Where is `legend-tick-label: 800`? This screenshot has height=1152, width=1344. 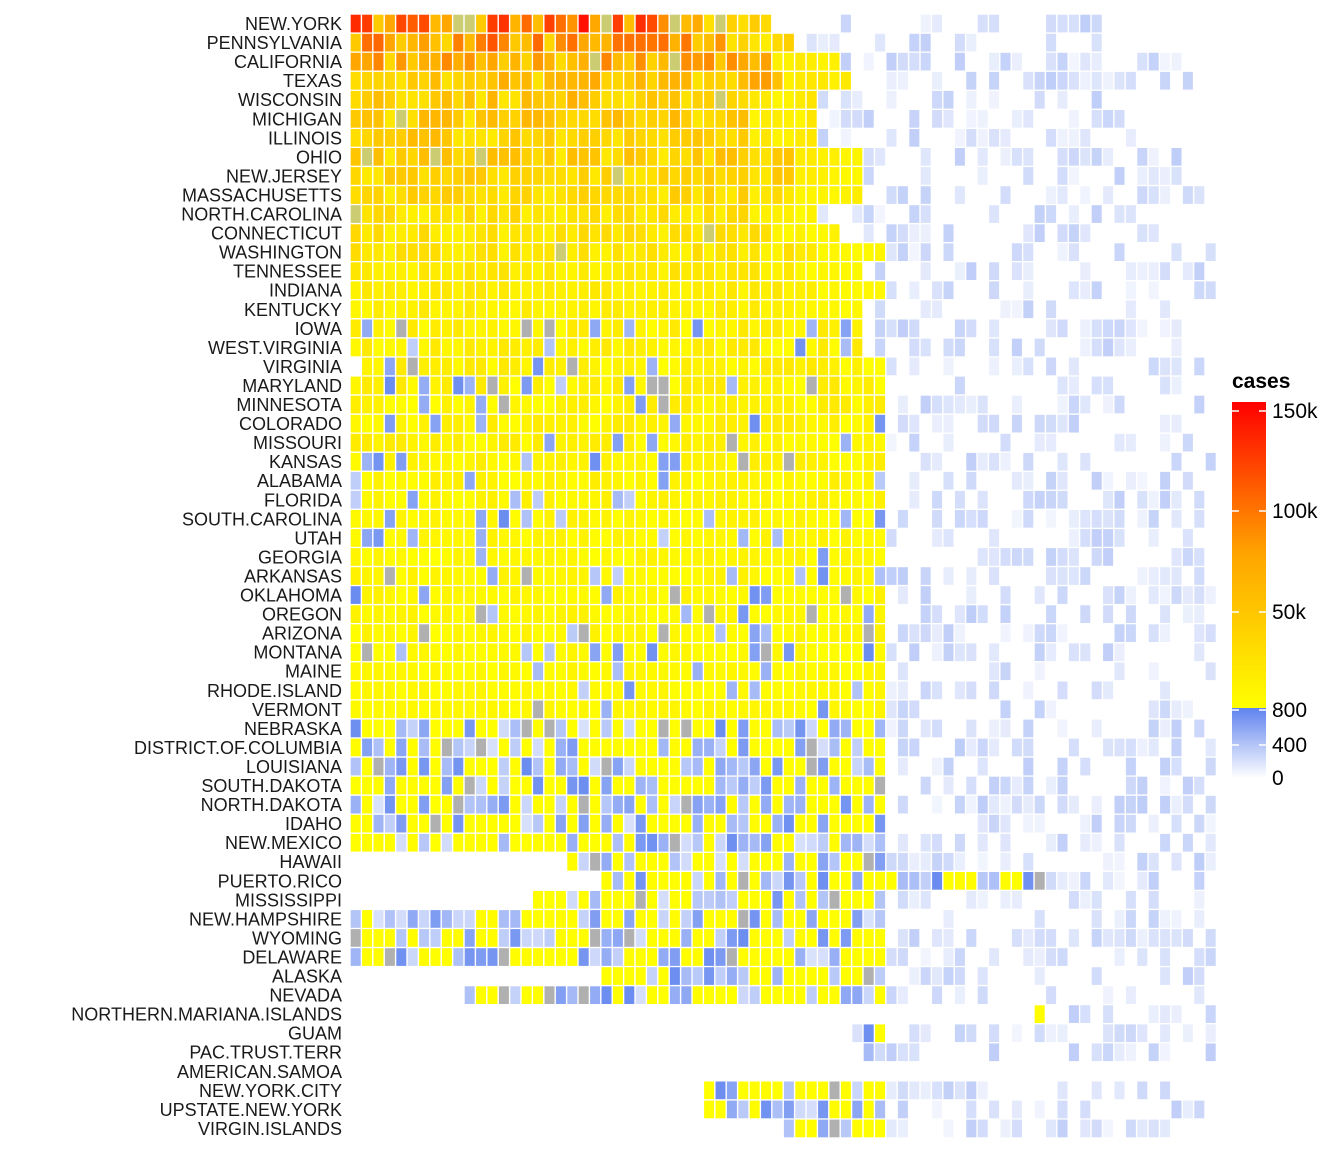 legend-tick-label: 800 is located at coordinates (1289, 710).